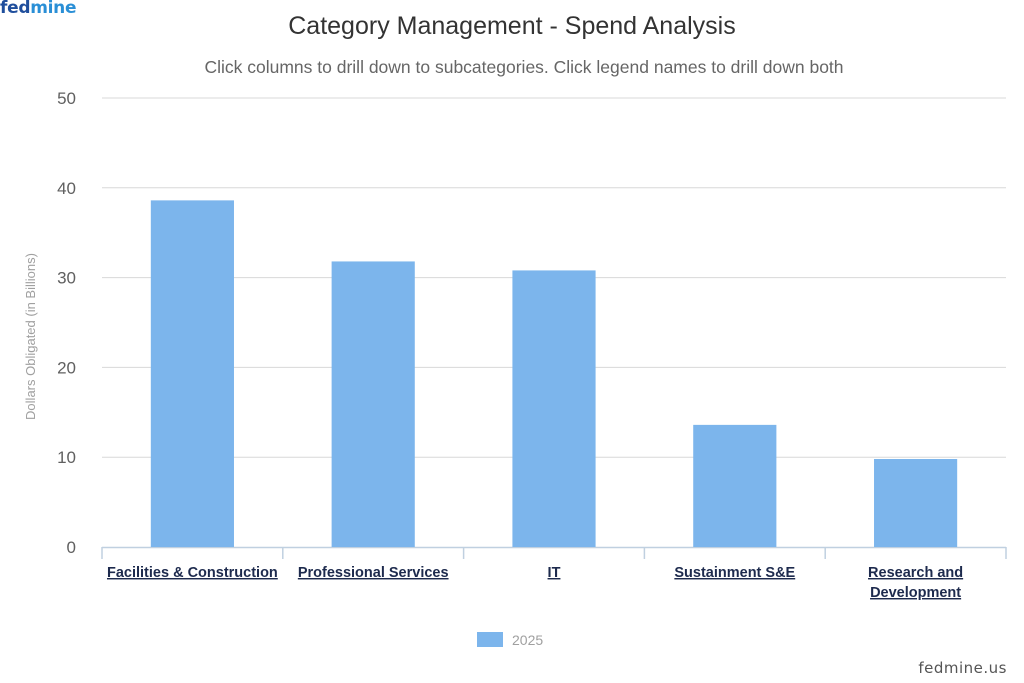  Describe the element at coordinates (915, 573) in the screenshot. I see `x-category-label-line: Research and` at that location.